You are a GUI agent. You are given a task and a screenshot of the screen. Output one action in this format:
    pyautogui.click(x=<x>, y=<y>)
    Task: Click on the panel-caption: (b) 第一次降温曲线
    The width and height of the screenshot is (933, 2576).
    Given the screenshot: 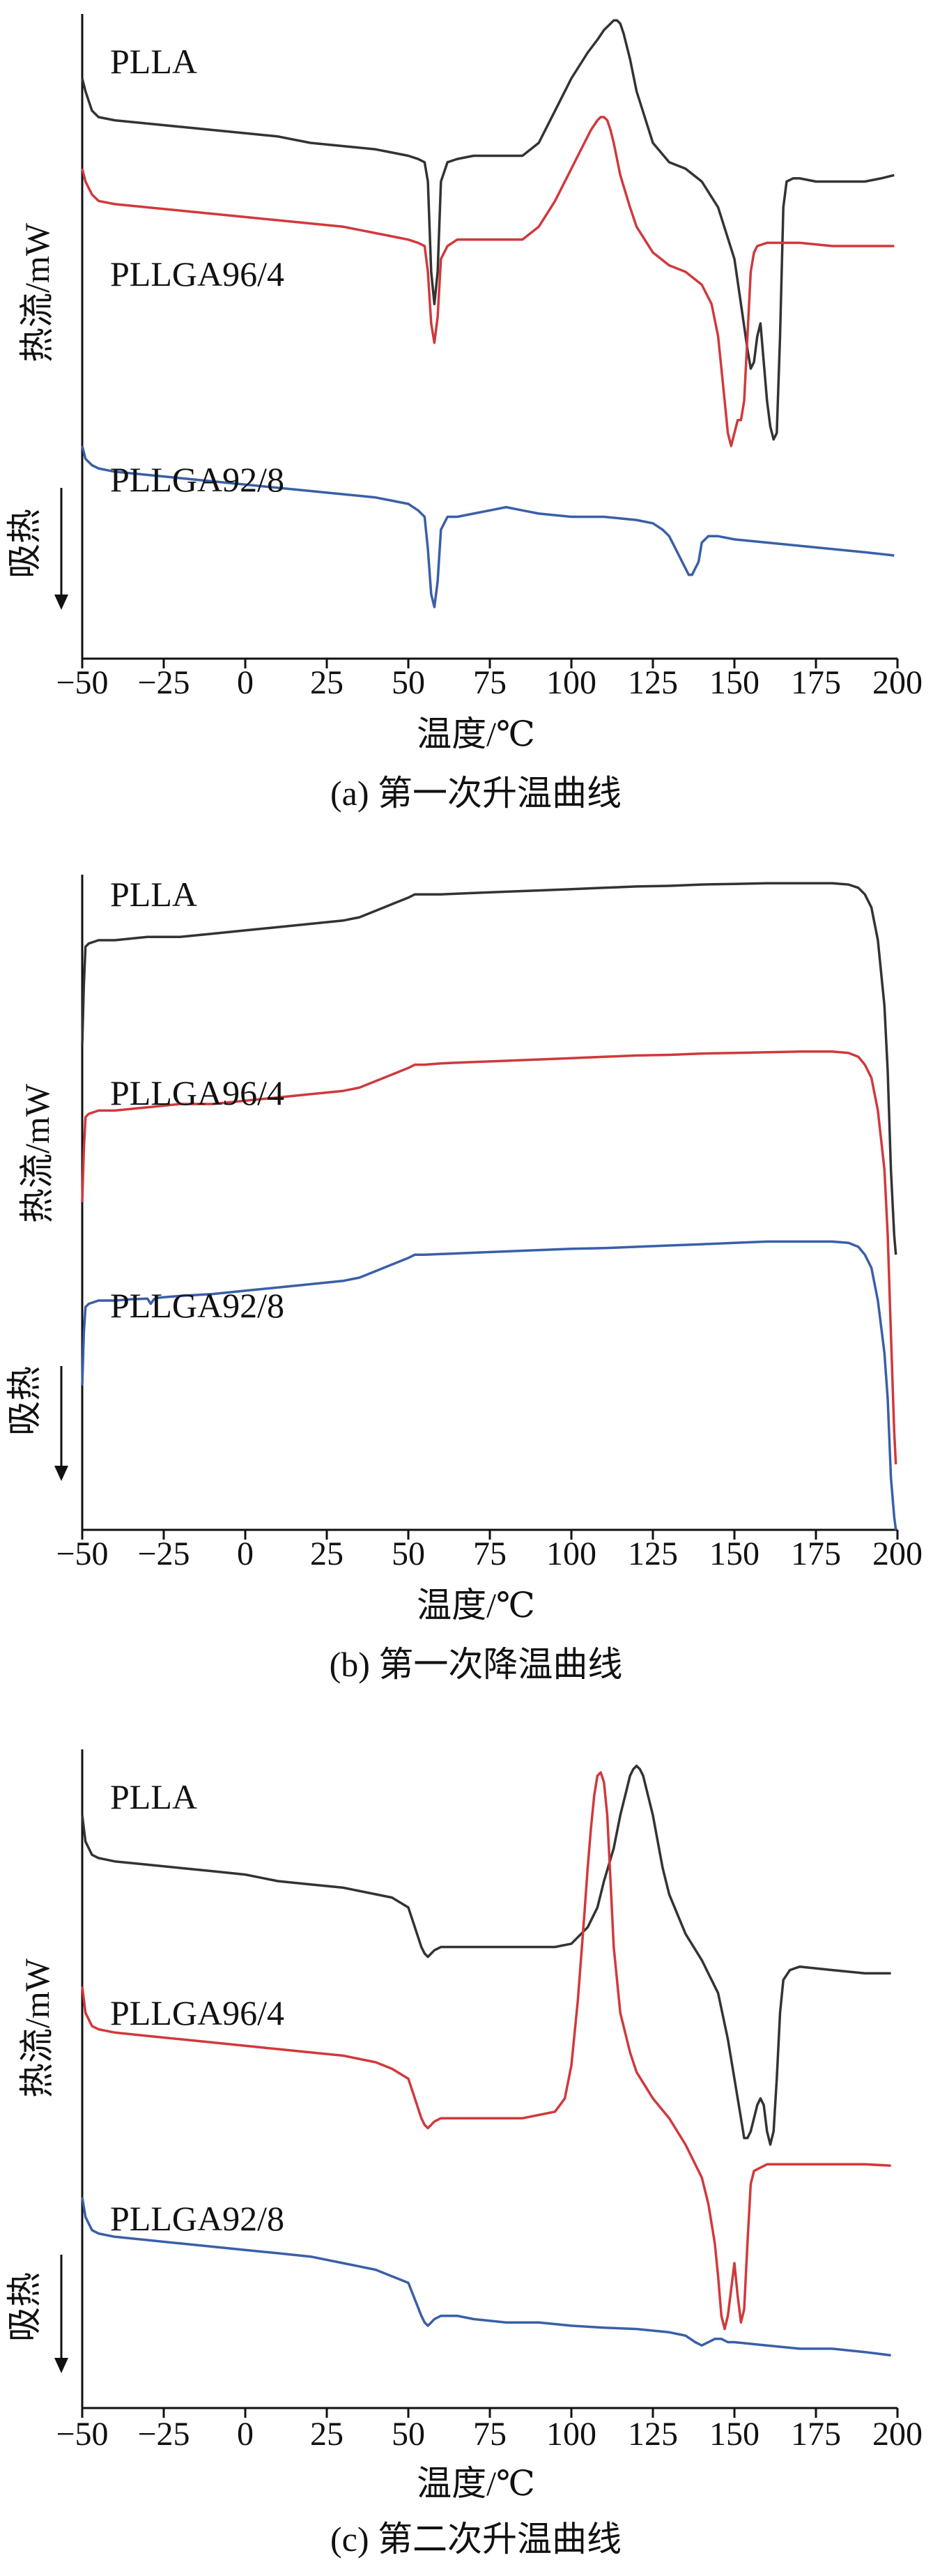 What is the action you would take?
    pyautogui.click(x=476, y=1664)
    